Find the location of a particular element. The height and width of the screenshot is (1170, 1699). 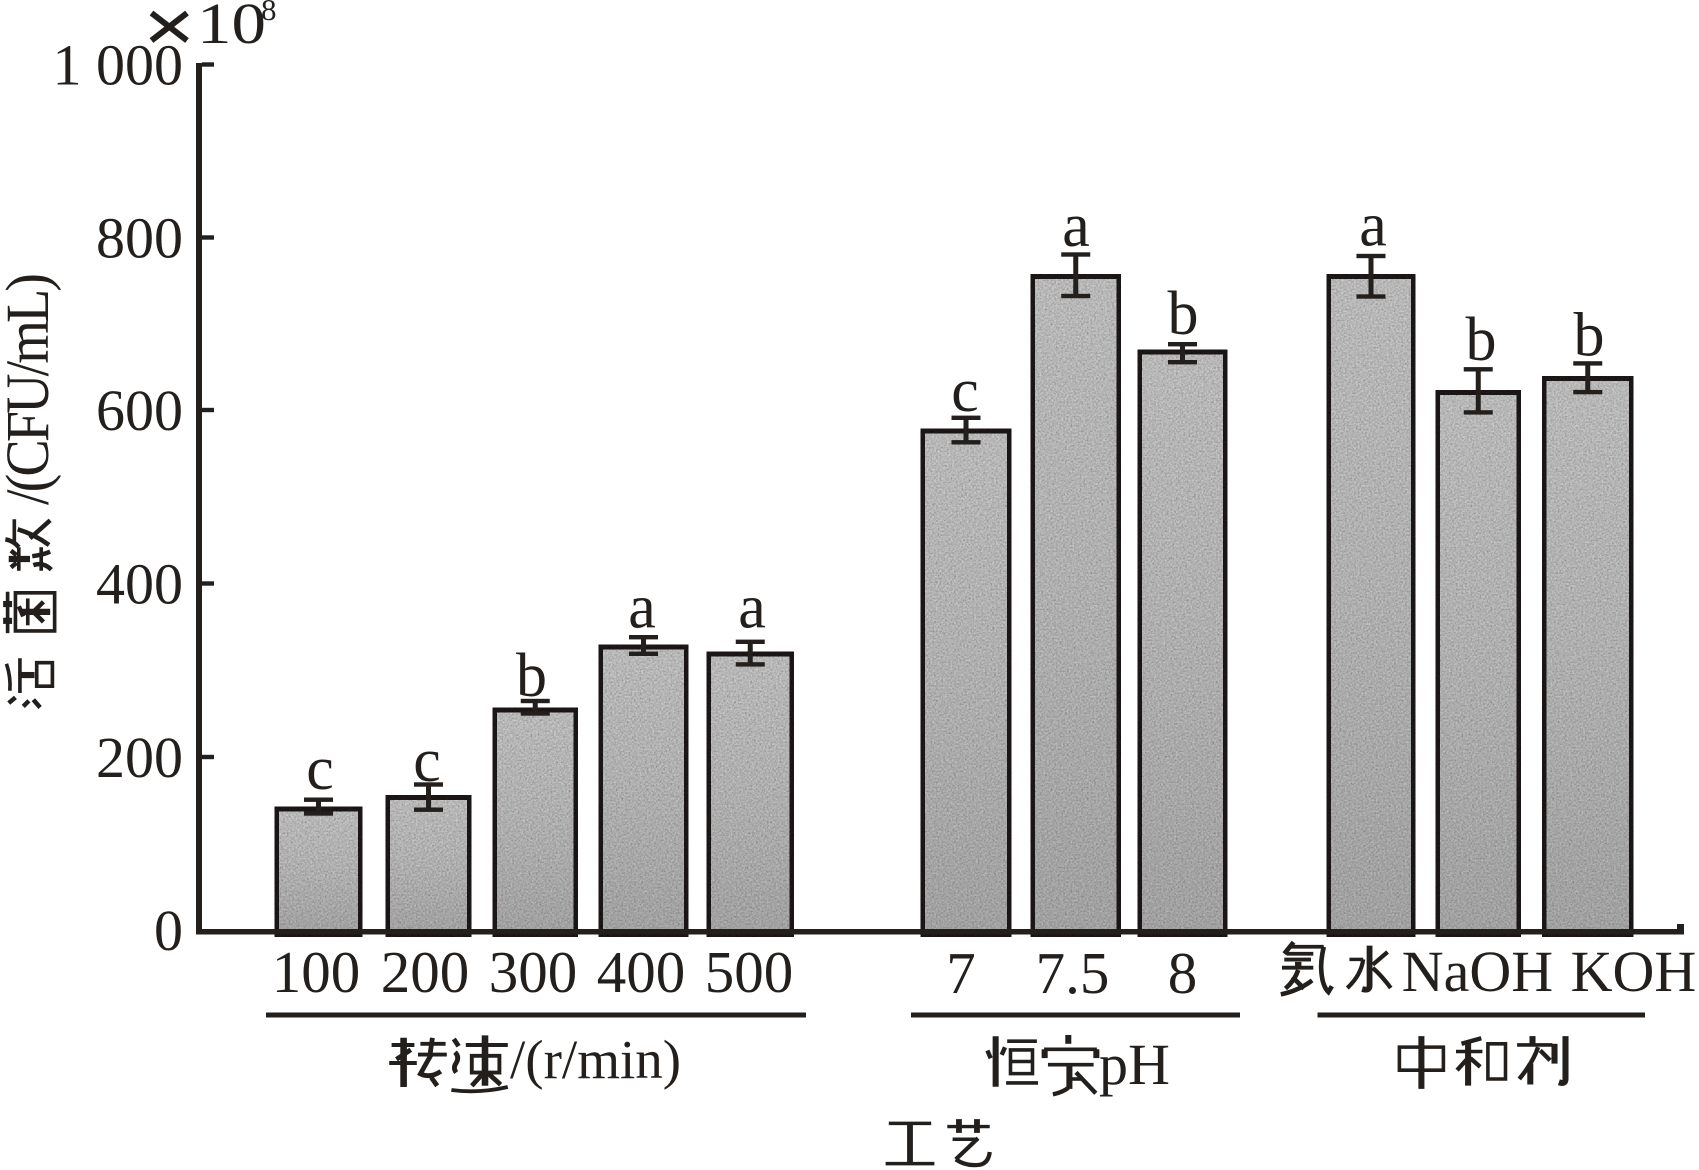

svg-text: 7 is located at coordinates (961, 973).